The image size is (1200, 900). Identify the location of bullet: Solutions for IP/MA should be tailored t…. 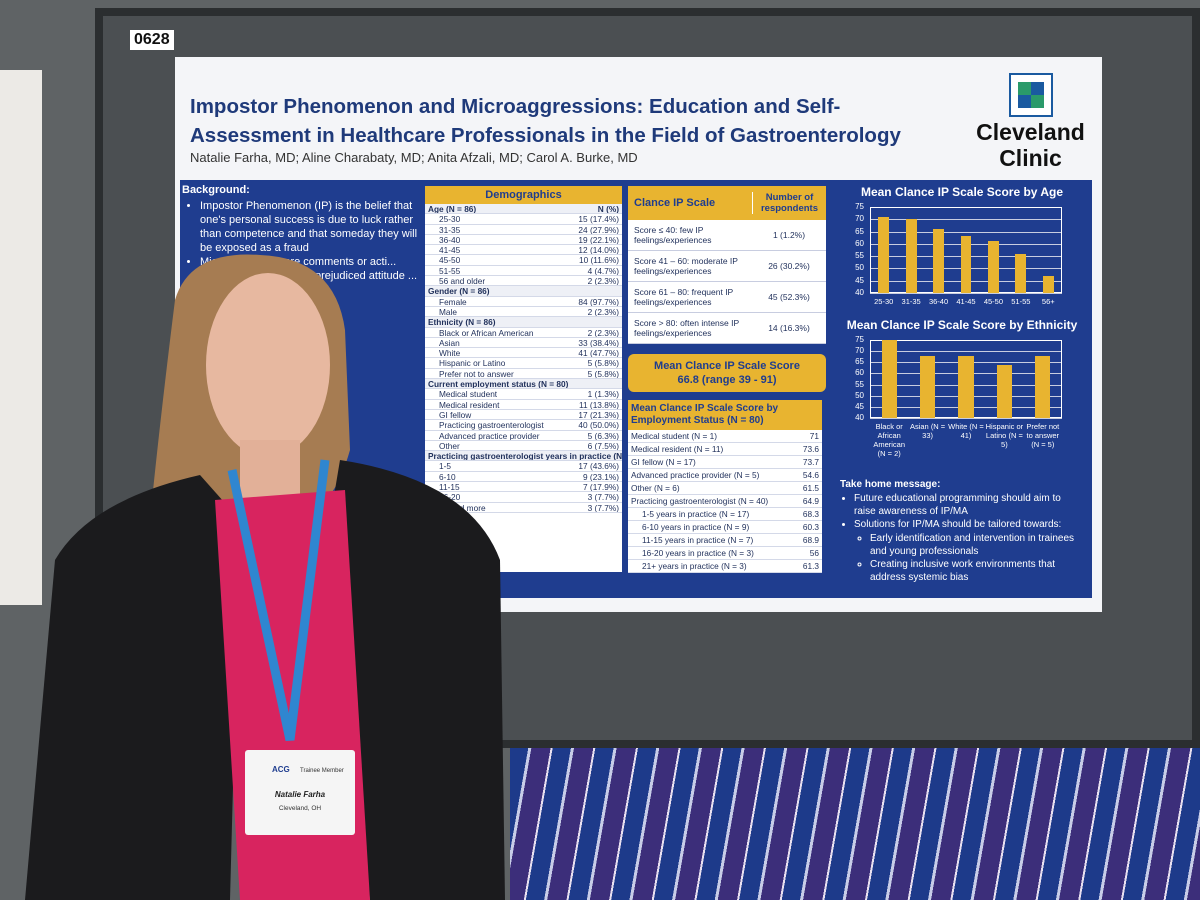
(969, 524).